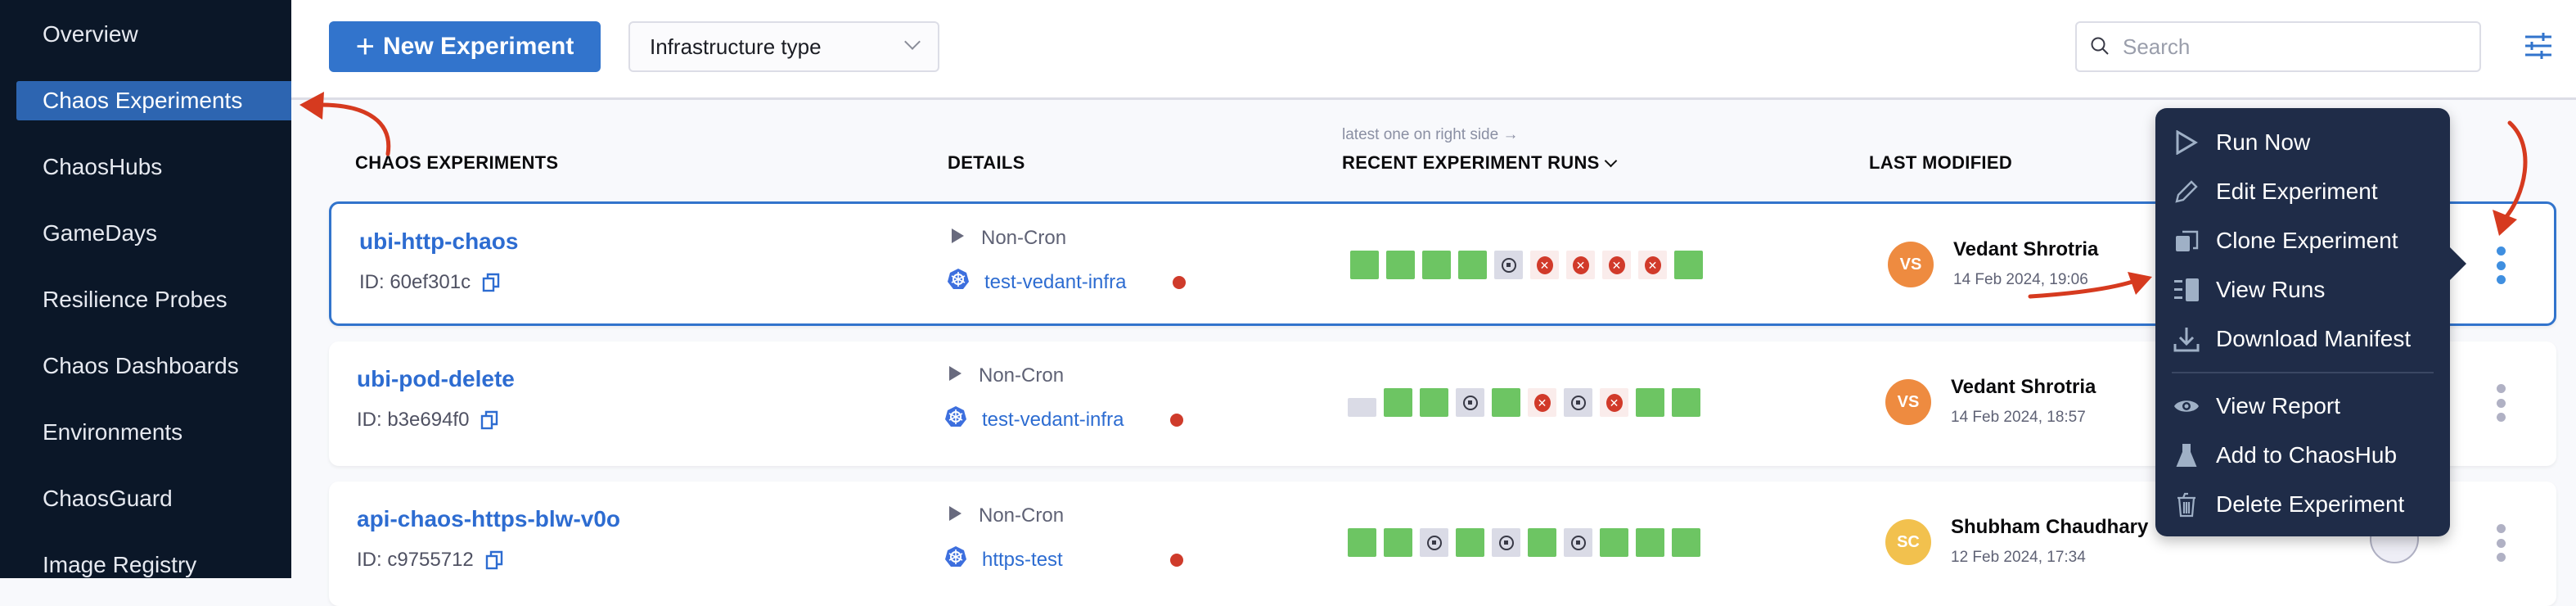  Describe the element at coordinates (101, 233) in the screenshot. I see `sidebar-item-gamedays: GameDays` at that location.